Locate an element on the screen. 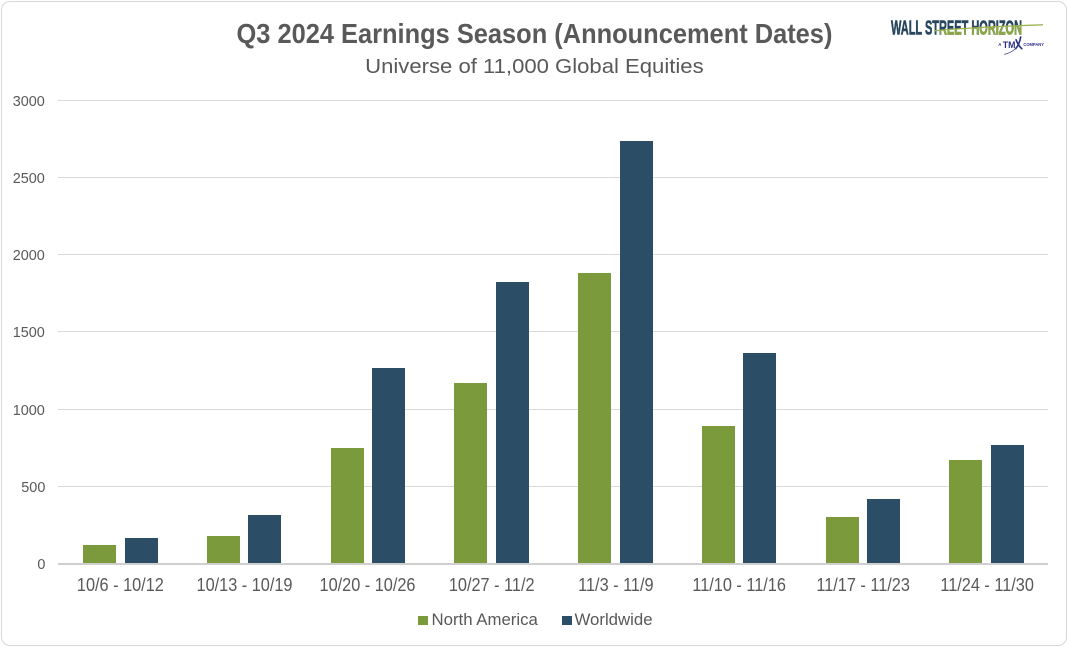 This screenshot has height=647, width=1068. svg-text: TM is located at coordinates (1009, 45).